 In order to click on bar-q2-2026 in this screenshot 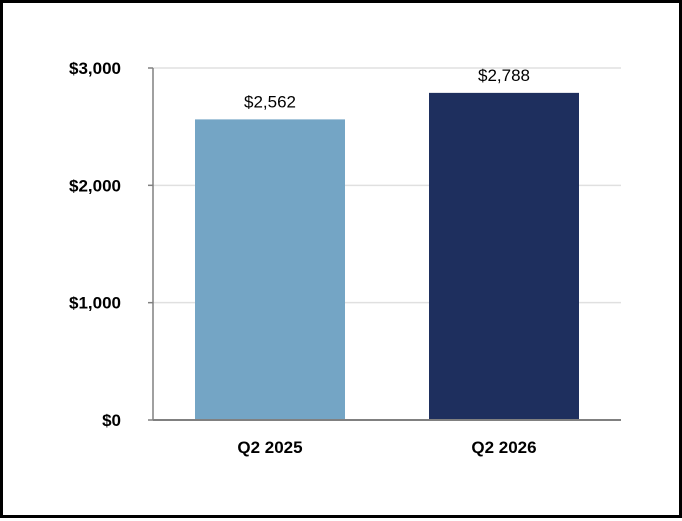, I will do `click(504, 256)`.